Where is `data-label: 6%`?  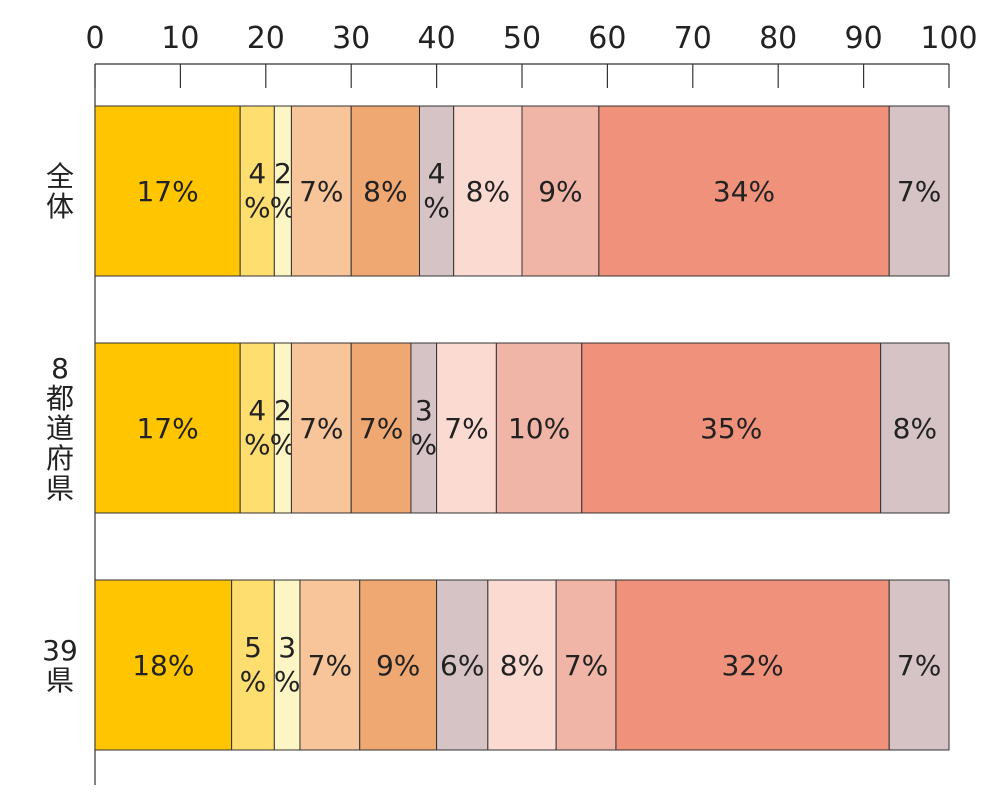
data-label: 6% is located at coordinates (462, 665).